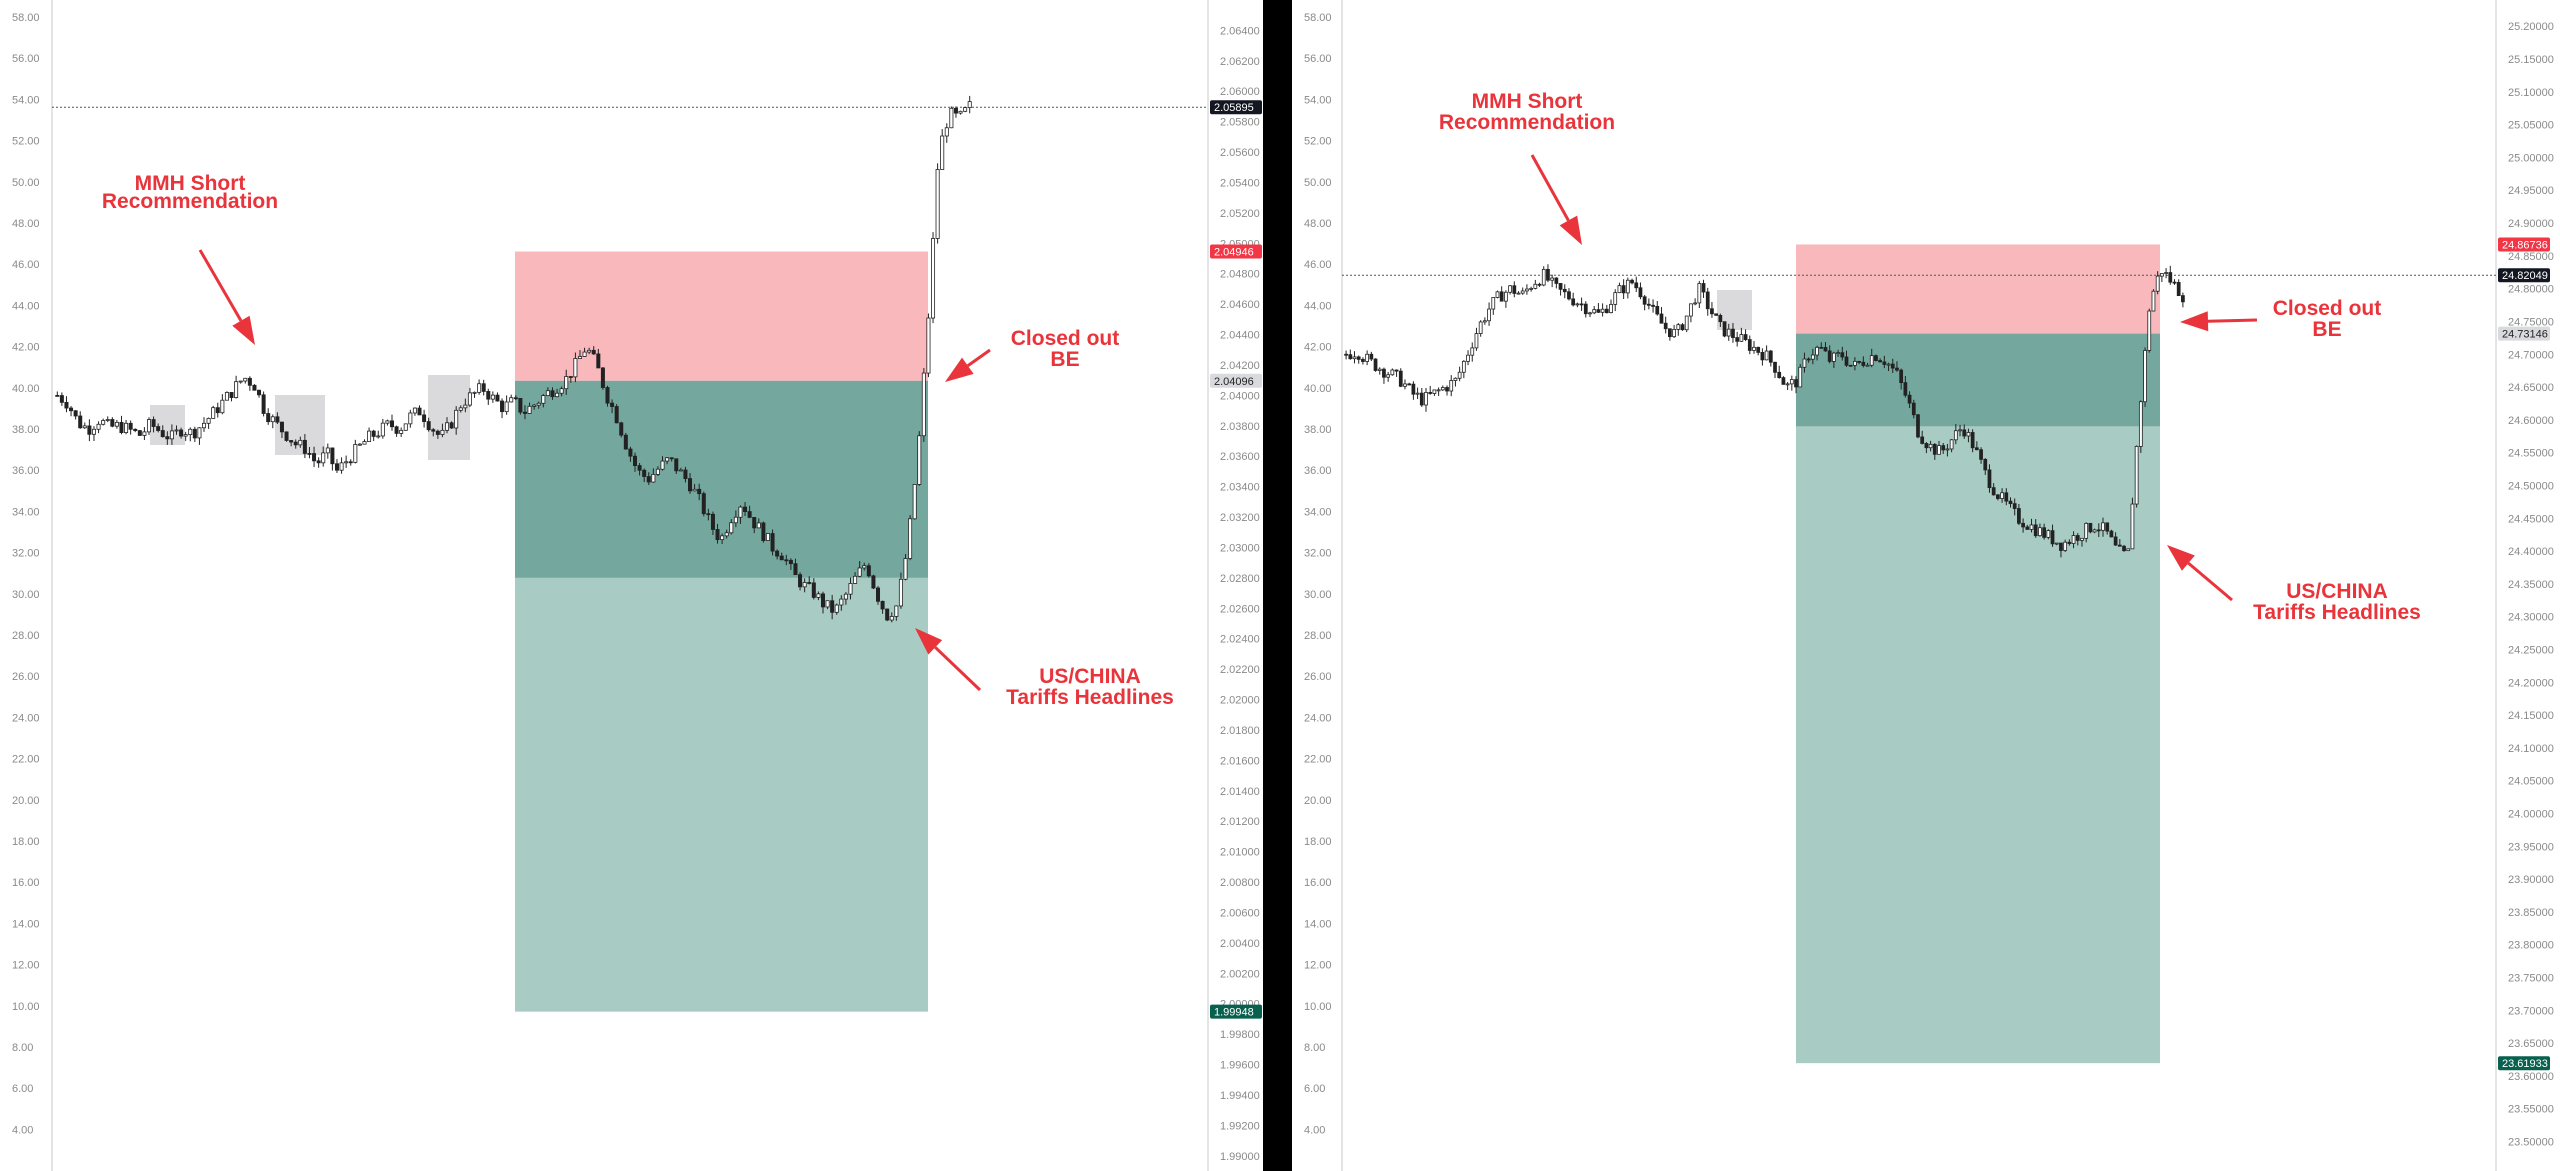 Image resolution: width=2560 pixels, height=1171 pixels. What do you see at coordinates (1240, 670) in the screenshot?
I see `left-right-tick-label: 2.02200` at bounding box center [1240, 670].